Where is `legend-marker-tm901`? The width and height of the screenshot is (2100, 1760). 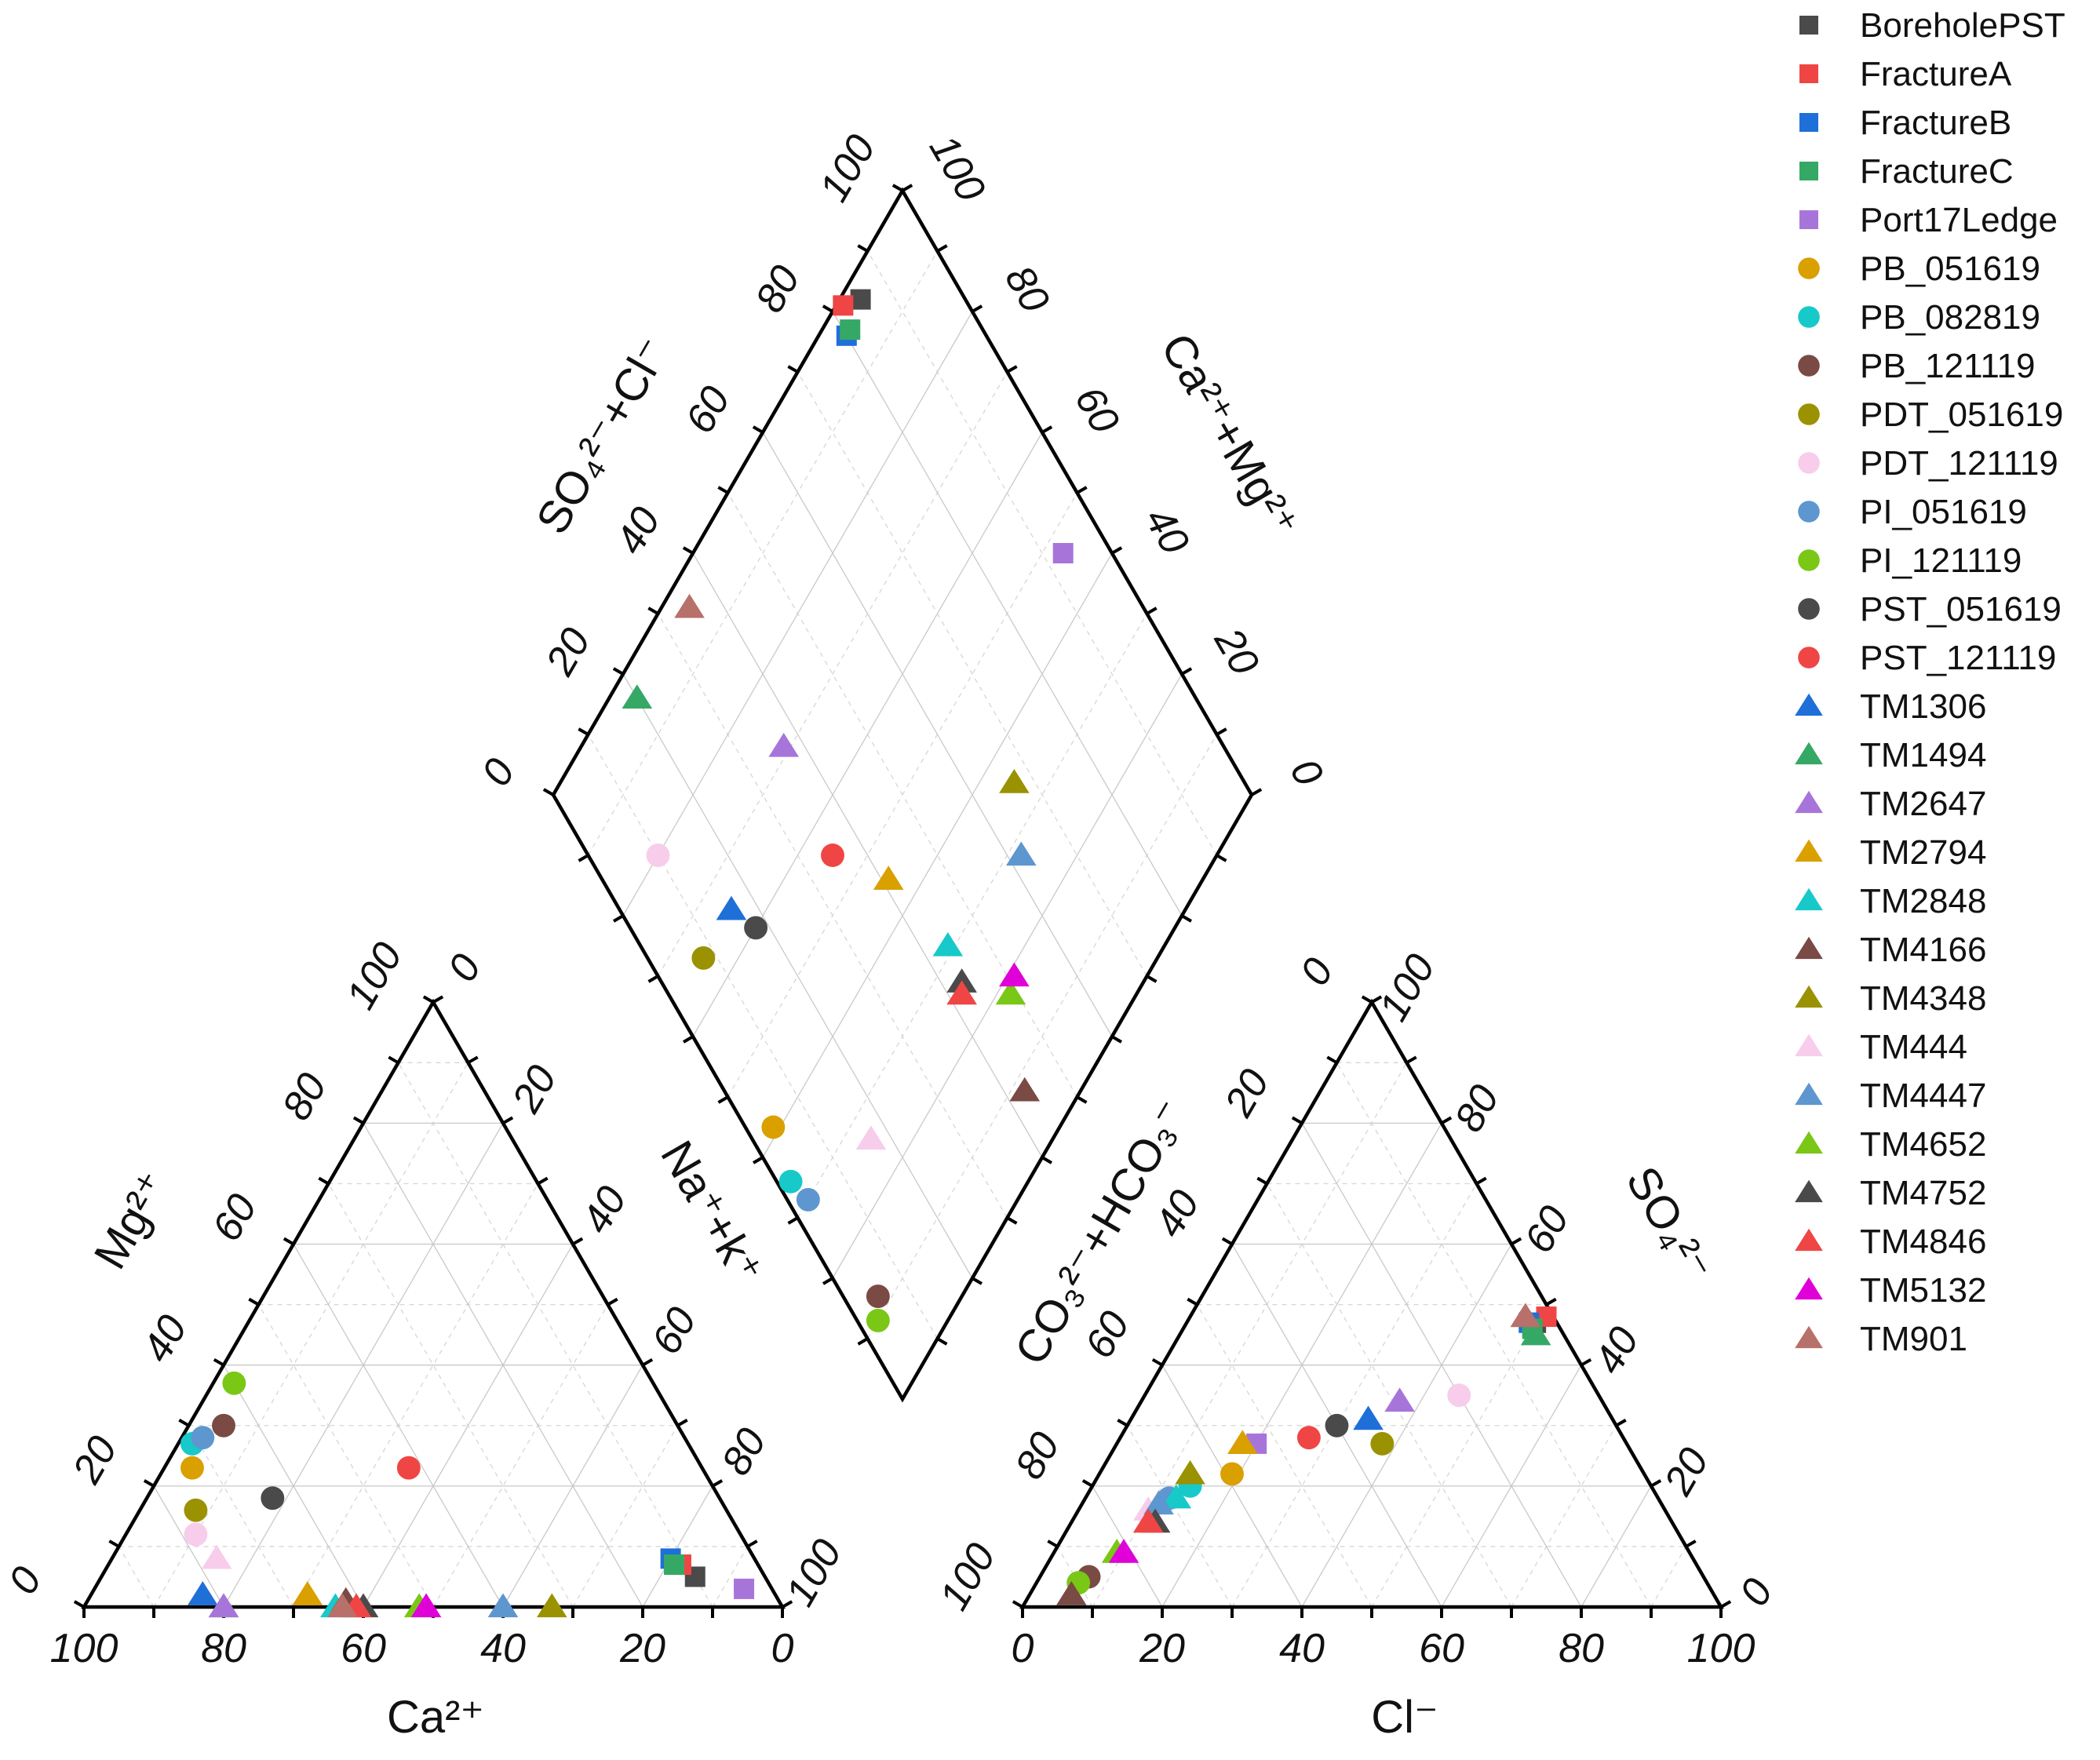 legend-marker-tm901 is located at coordinates (1809, 1337).